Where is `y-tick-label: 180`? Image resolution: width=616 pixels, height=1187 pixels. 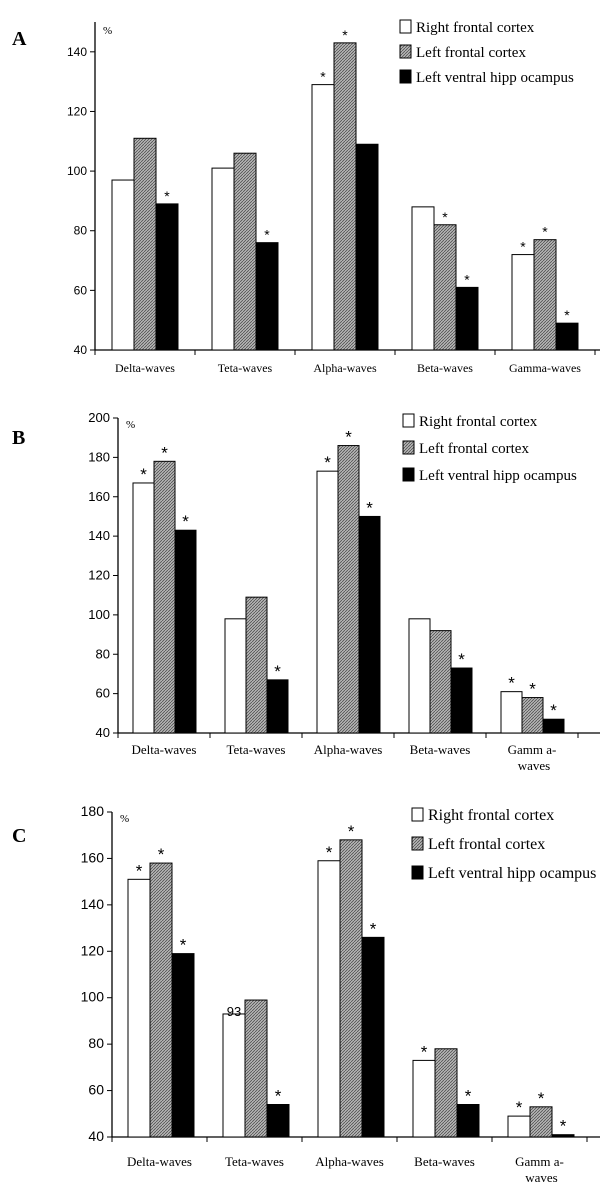 y-tick-label: 180 is located at coordinates (99, 456).